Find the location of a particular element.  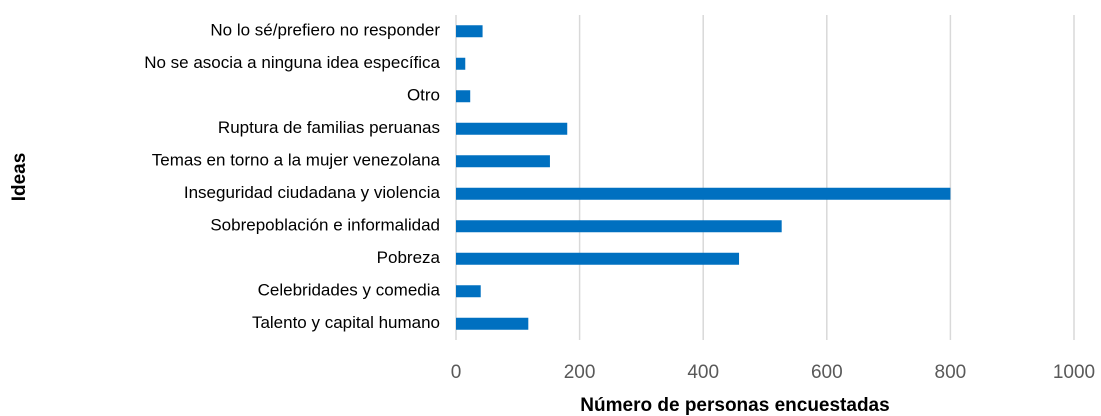

y-tick-label: Temas en torno a la mujer venezolana is located at coordinates (296, 160).